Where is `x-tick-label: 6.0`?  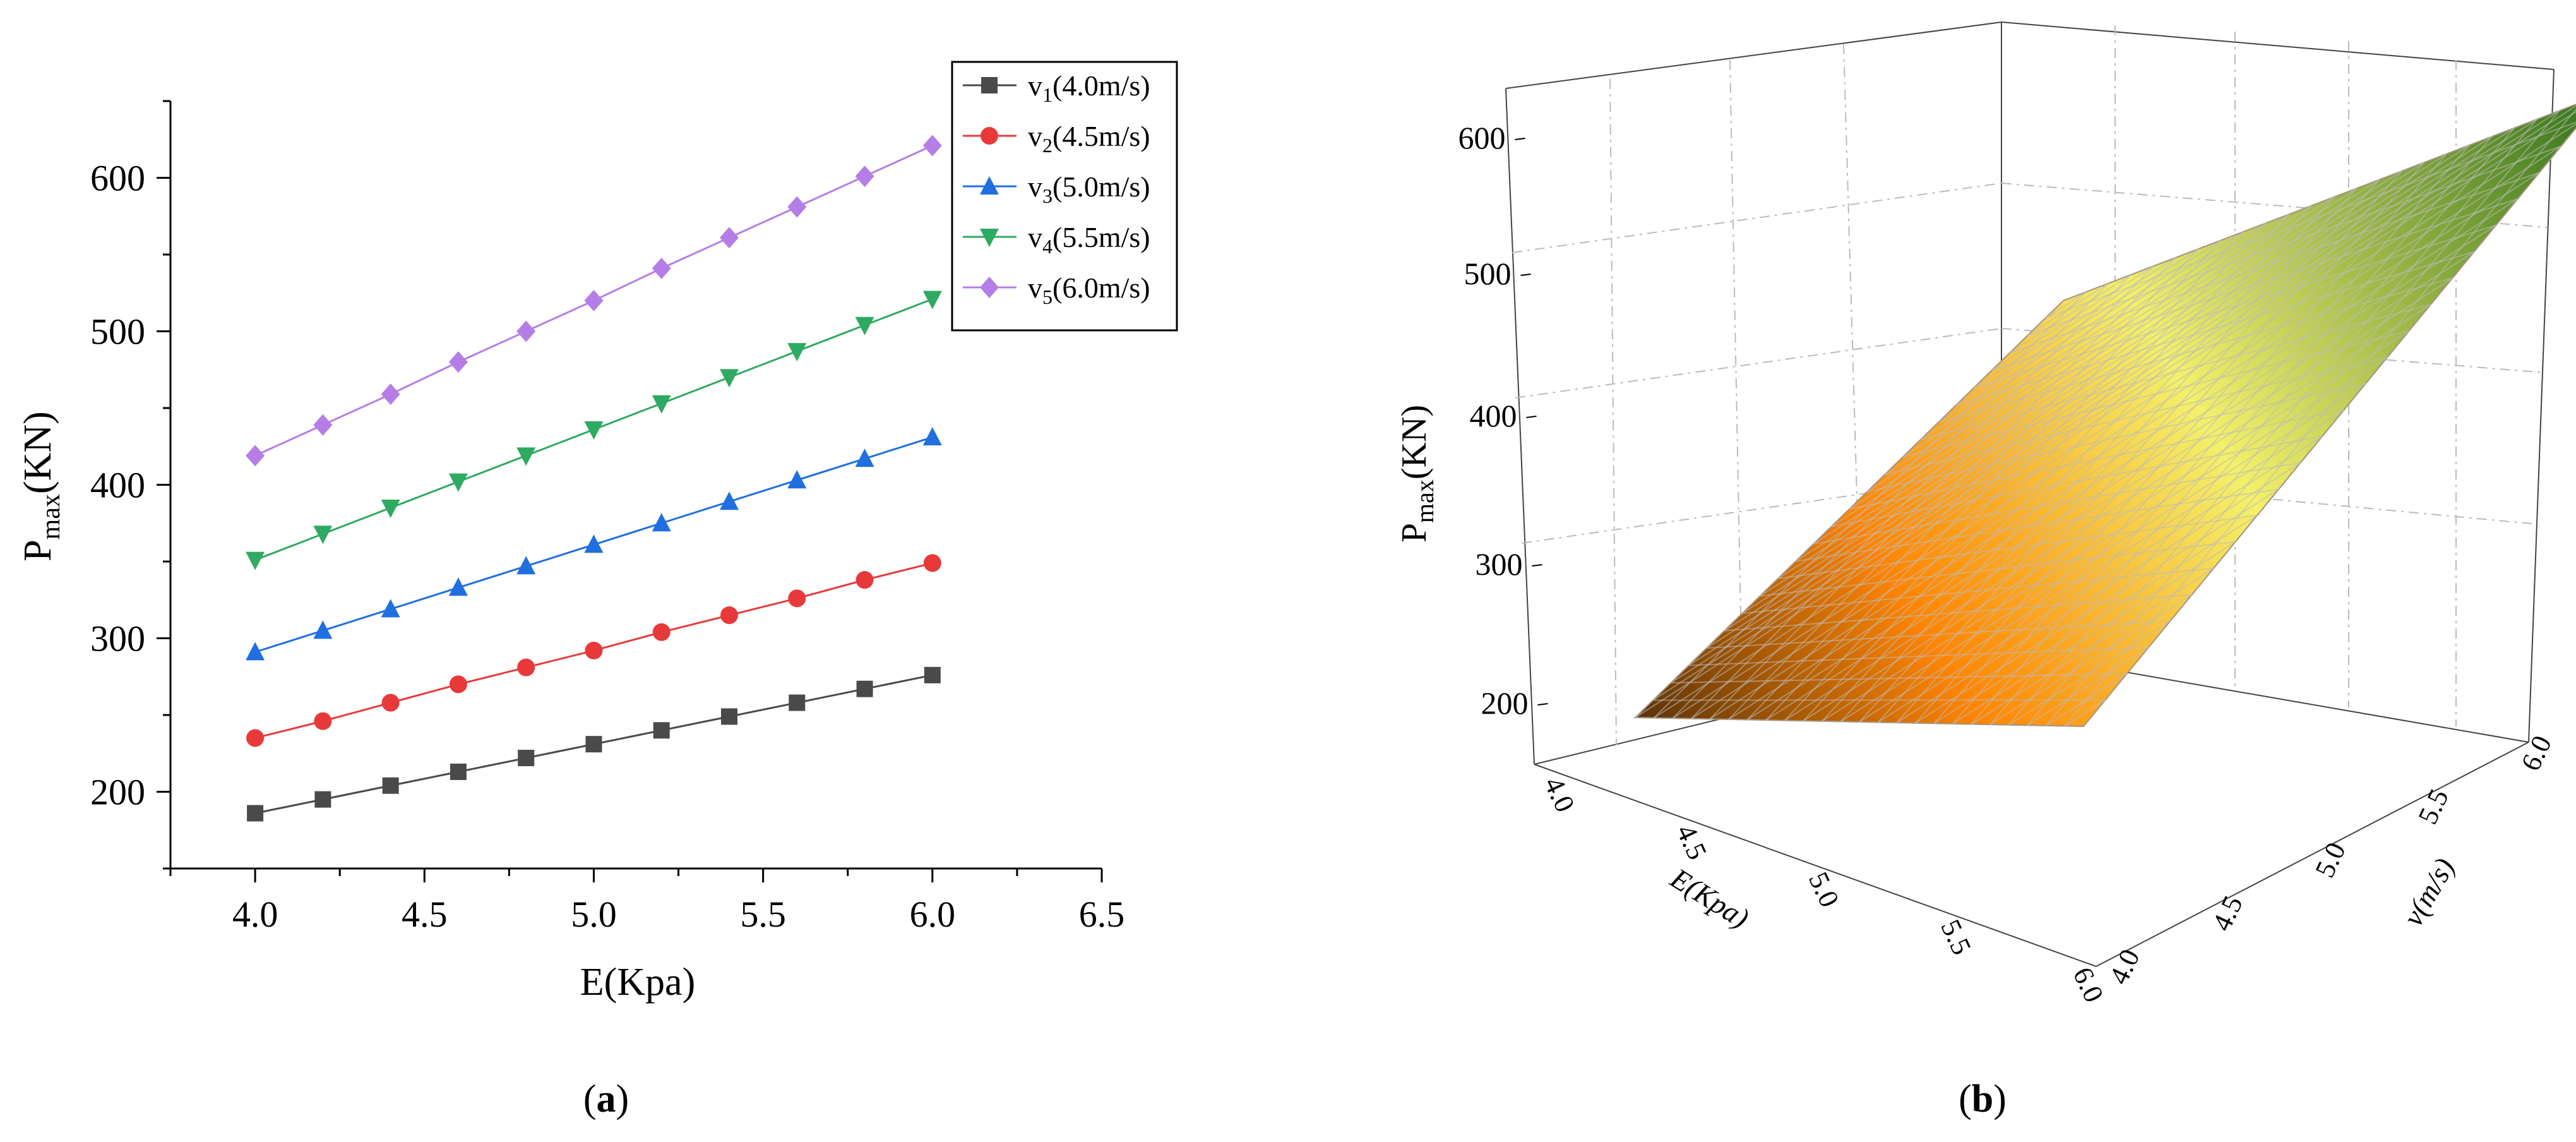
x-tick-label: 6.0 is located at coordinates (933, 914).